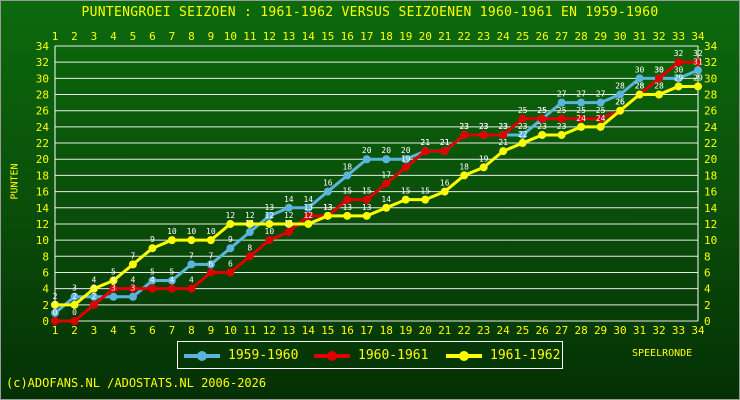 The width and height of the screenshot is (740, 400). What do you see at coordinates (74, 296) in the screenshot?
I see `data-label-1961-1962: 2` at bounding box center [74, 296].